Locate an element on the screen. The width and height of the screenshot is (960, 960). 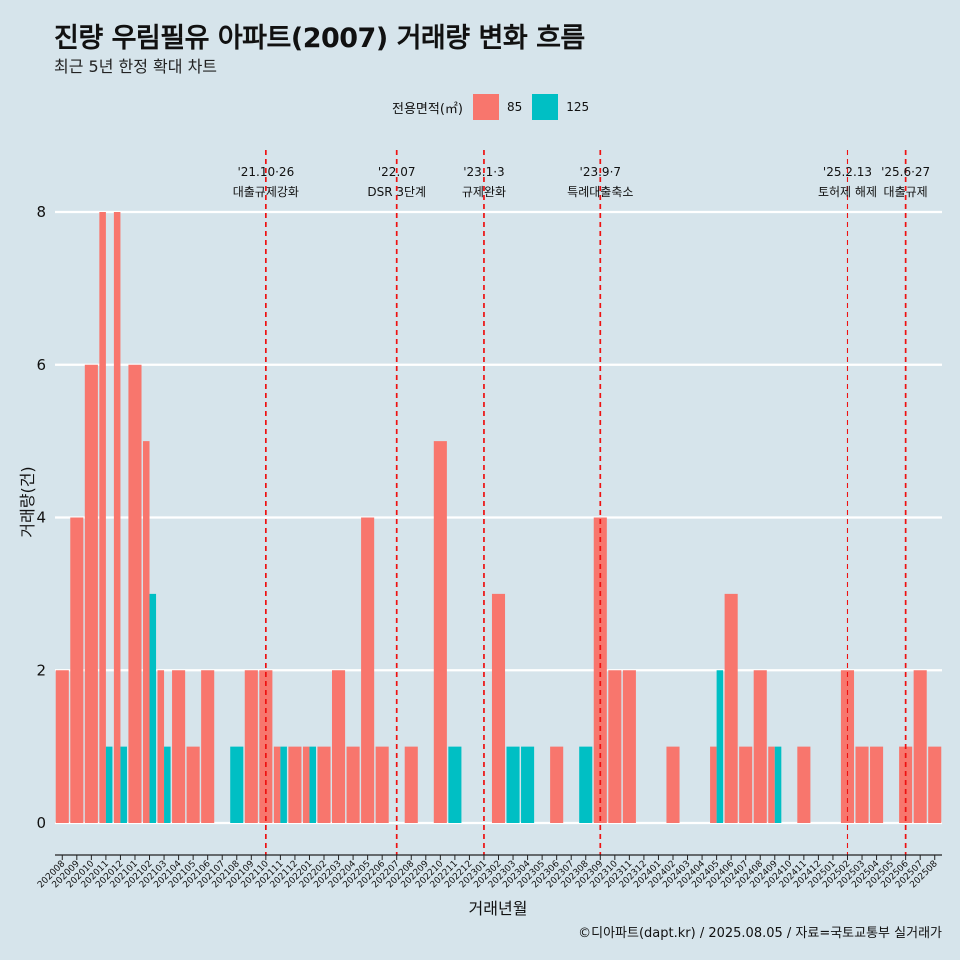
annotation-date-202110: '21.10·26 is located at coordinates (265, 172).